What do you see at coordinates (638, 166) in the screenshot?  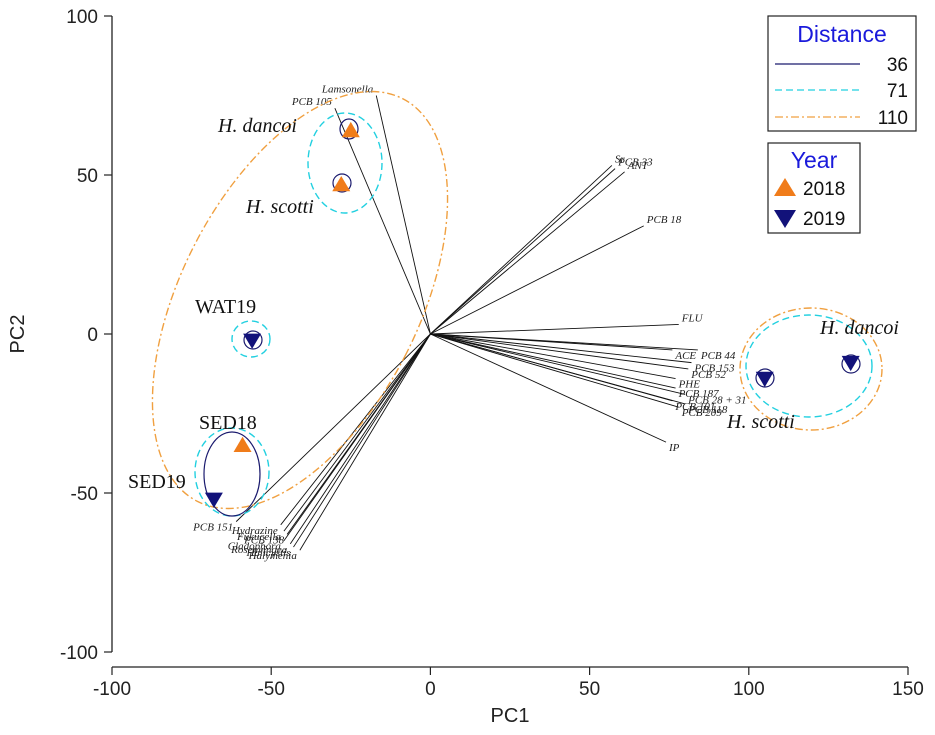 I see `loading-label: ANT` at bounding box center [638, 166].